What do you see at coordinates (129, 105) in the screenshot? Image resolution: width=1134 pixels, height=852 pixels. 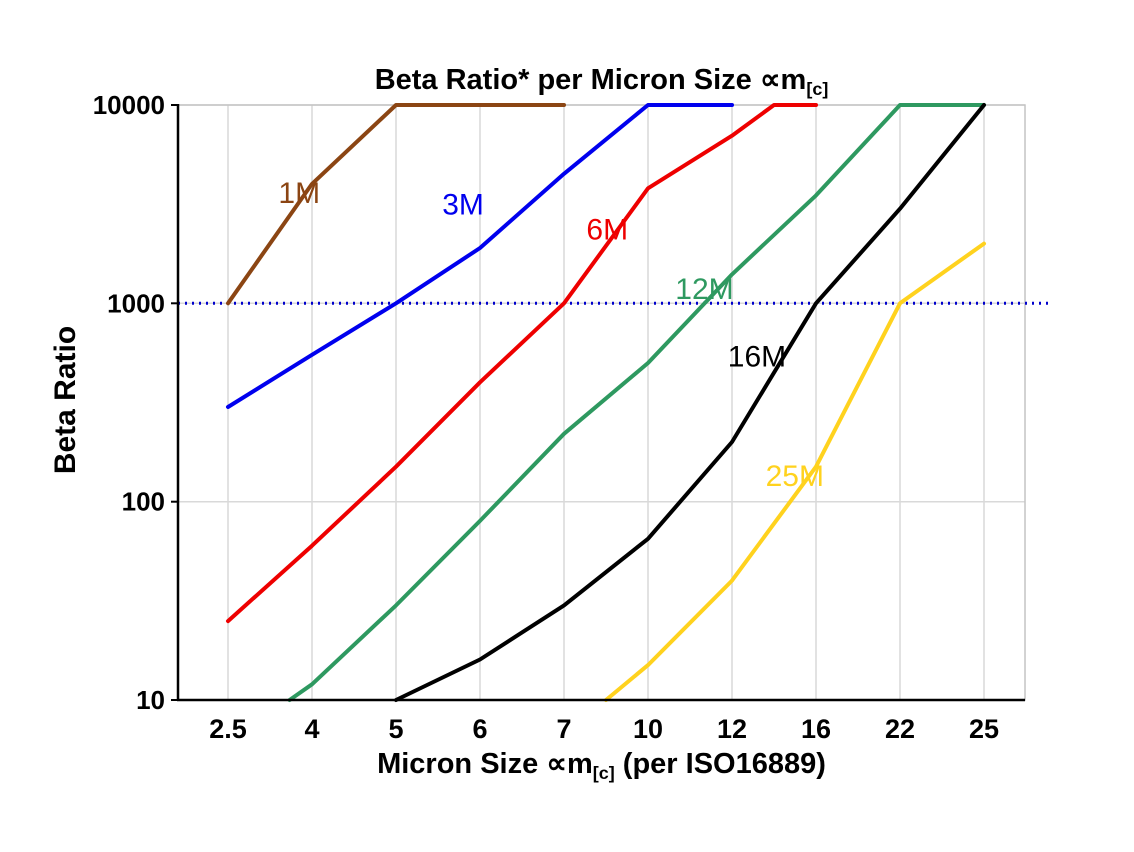 I see `y-tick-label: 10000` at bounding box center [129, 105].